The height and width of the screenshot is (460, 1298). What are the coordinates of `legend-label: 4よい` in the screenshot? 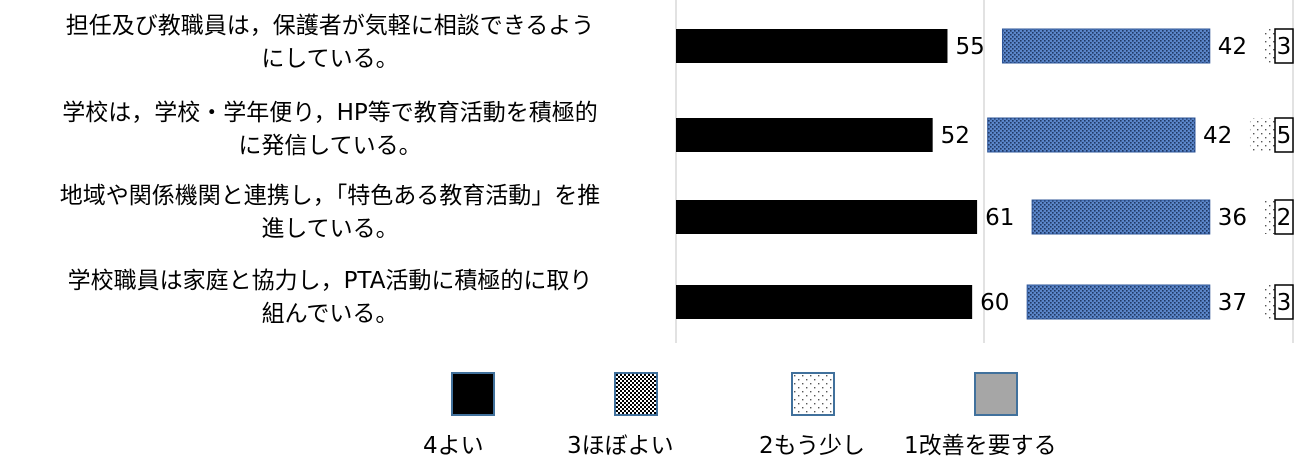 It's located at (453, 446).